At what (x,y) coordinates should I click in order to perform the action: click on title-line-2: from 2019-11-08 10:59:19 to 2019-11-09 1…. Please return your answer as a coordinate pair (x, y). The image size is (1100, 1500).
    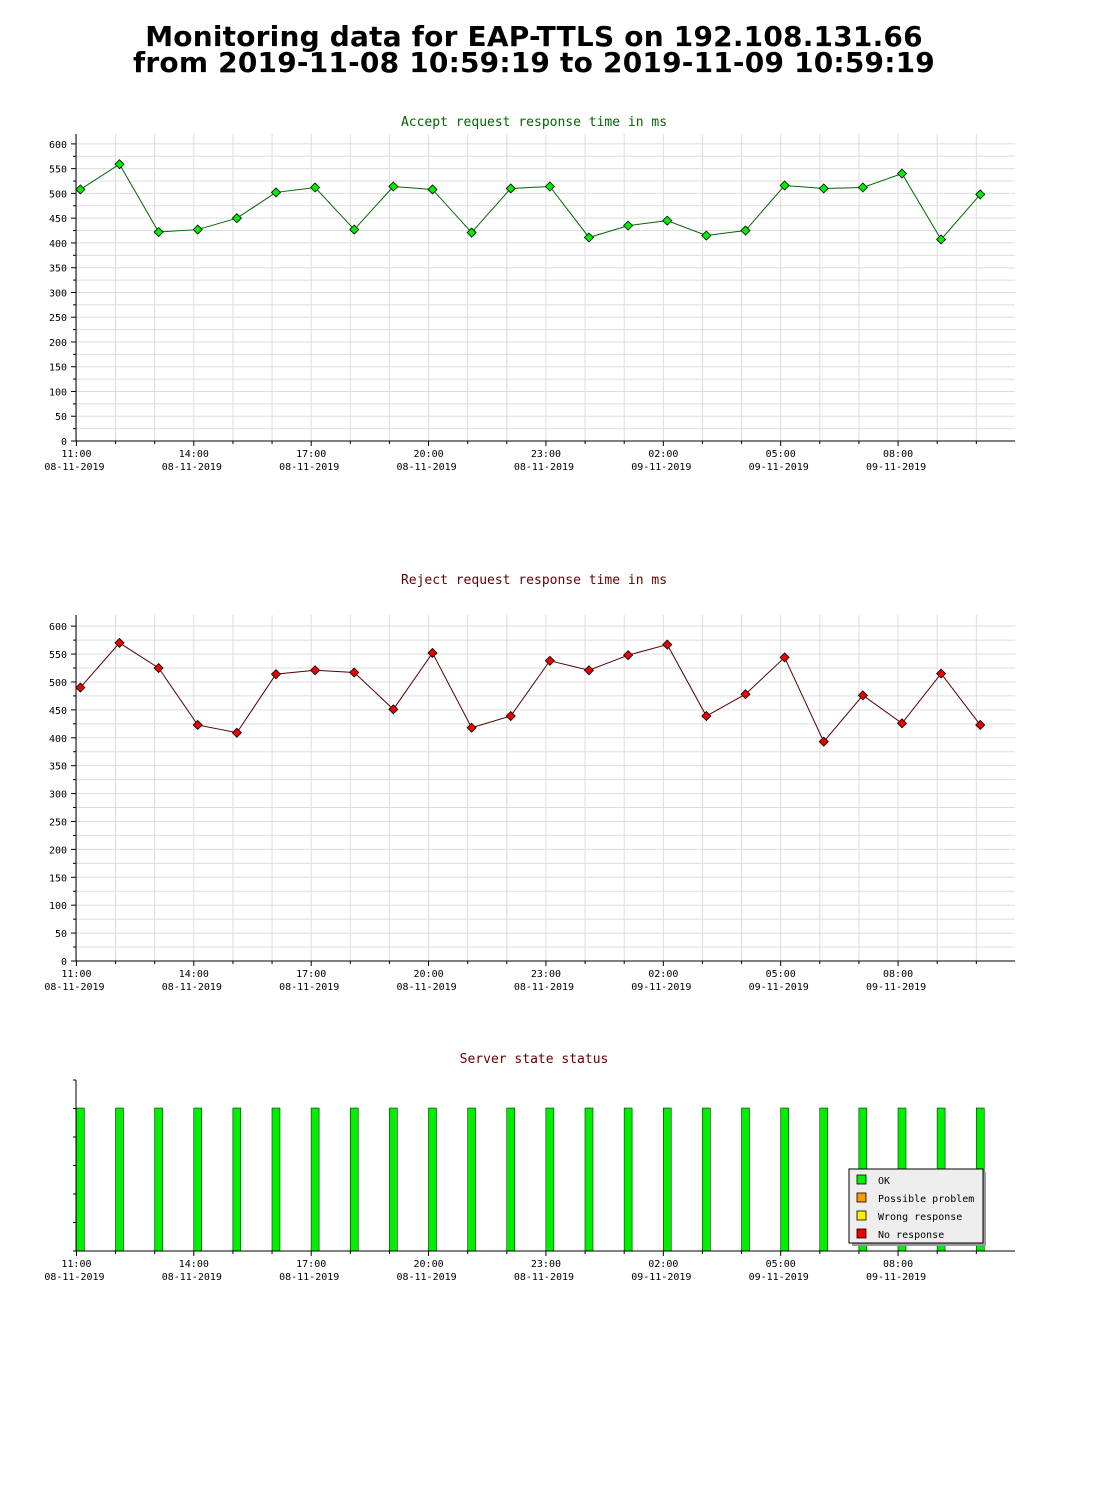
    Looking at the image, I should click on (534, 62).